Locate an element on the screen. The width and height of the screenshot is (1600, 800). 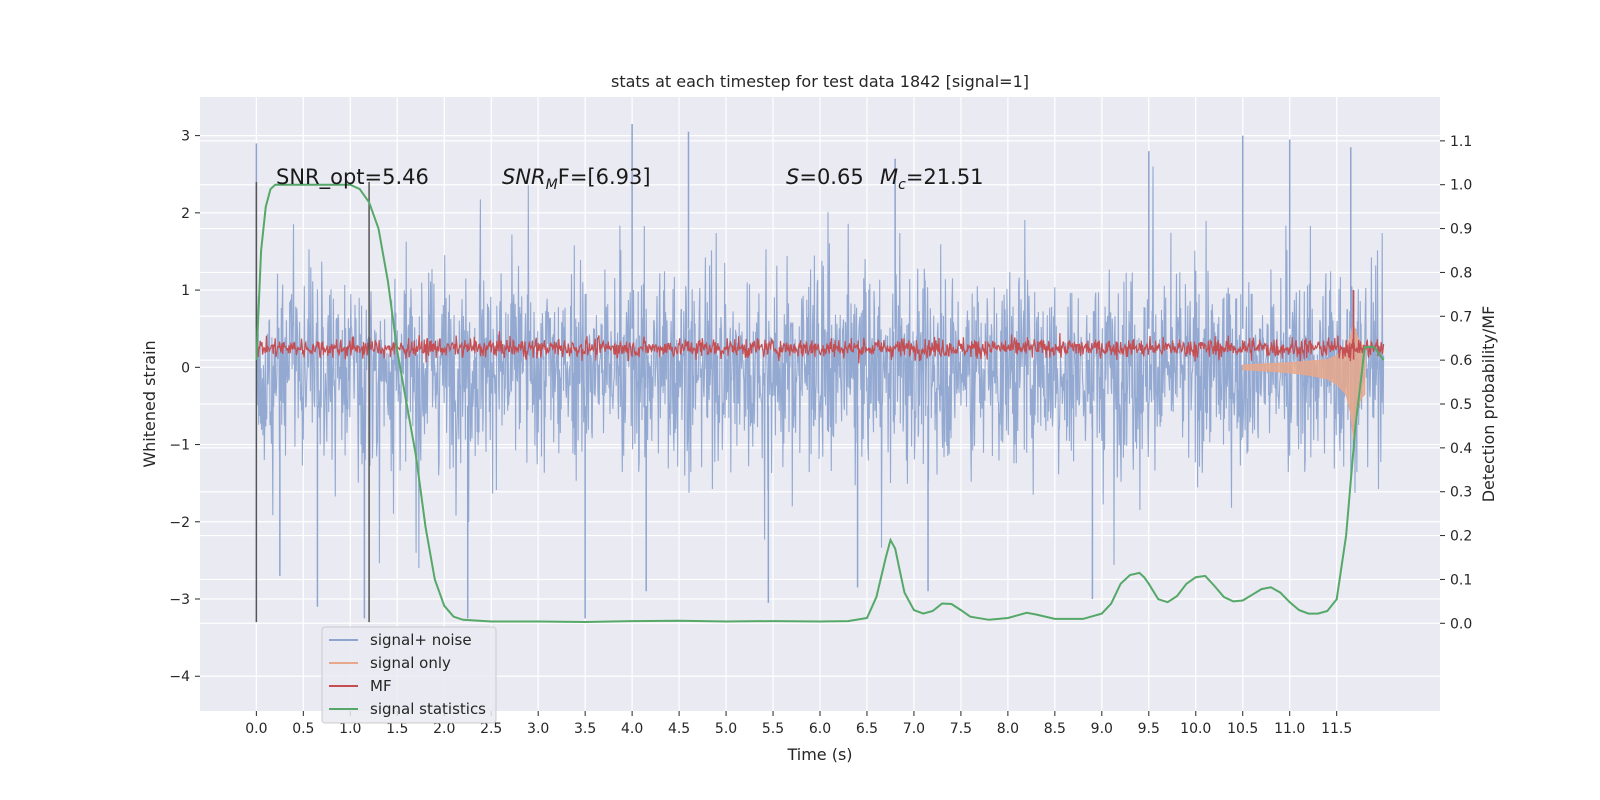
snr-opt-annotation: SNR_opt=5.46 is located at coordinates (352, 177).